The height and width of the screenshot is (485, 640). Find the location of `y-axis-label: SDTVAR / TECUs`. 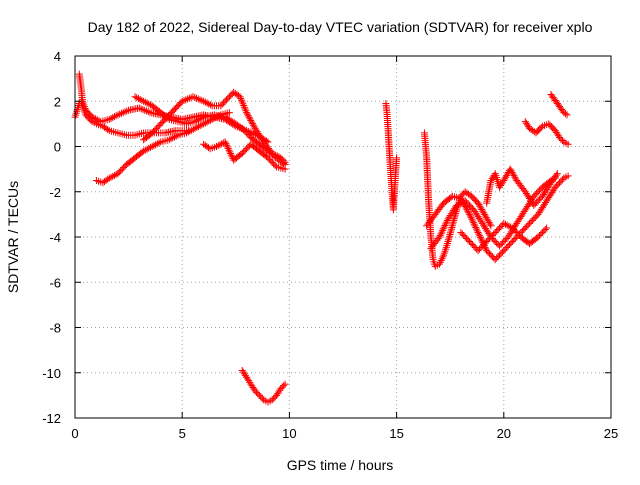

y-axis-label: SDTVAR / TECUs is located at coordinates (13, 237).